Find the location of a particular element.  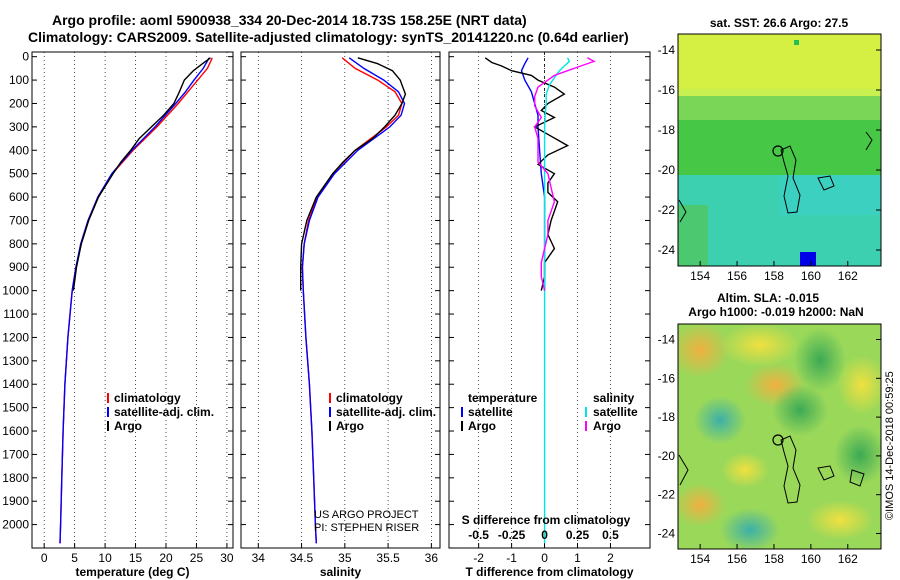

x-axis-label: salinity is located at coordinates (341, 572).